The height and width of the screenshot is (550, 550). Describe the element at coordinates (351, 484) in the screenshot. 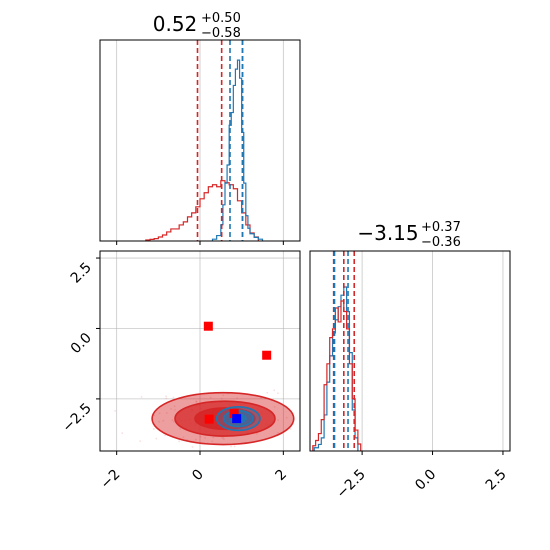

I see `histogram-param2-xtick-label-0: −2.5` at that location.